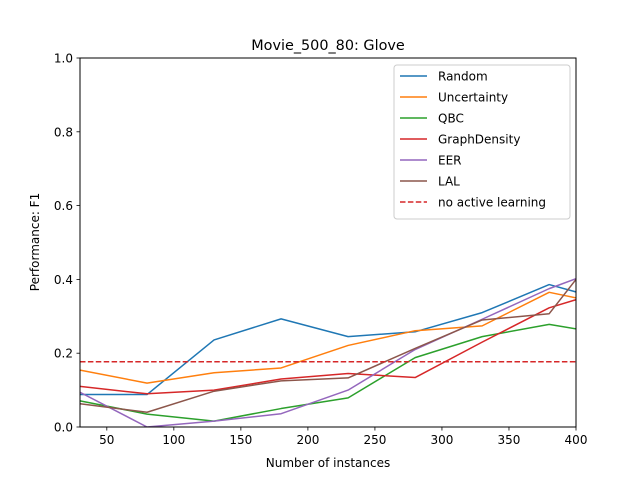  I want to click on x-tick-label: 400, so click(576, 440).